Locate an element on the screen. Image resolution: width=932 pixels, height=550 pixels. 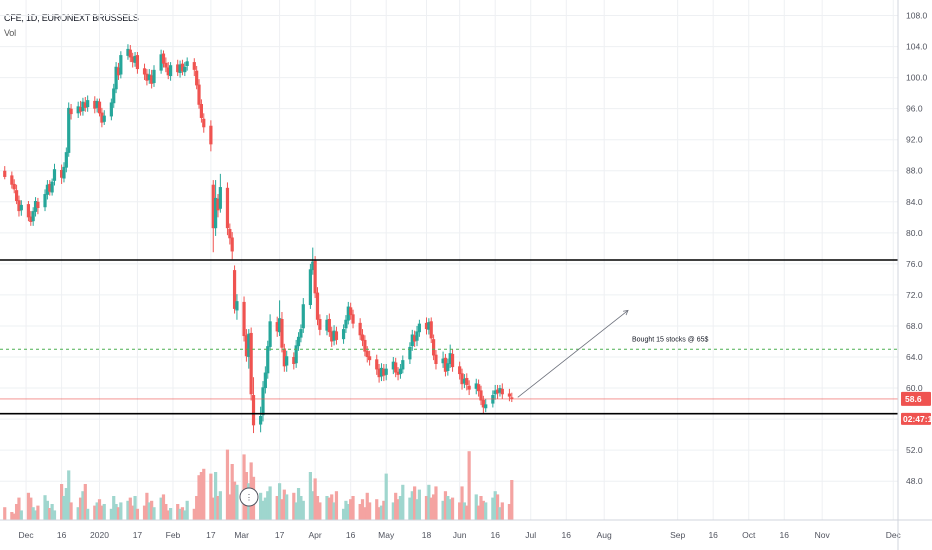
y-tick-label: 100.0 is located at coordinates (917, 78).